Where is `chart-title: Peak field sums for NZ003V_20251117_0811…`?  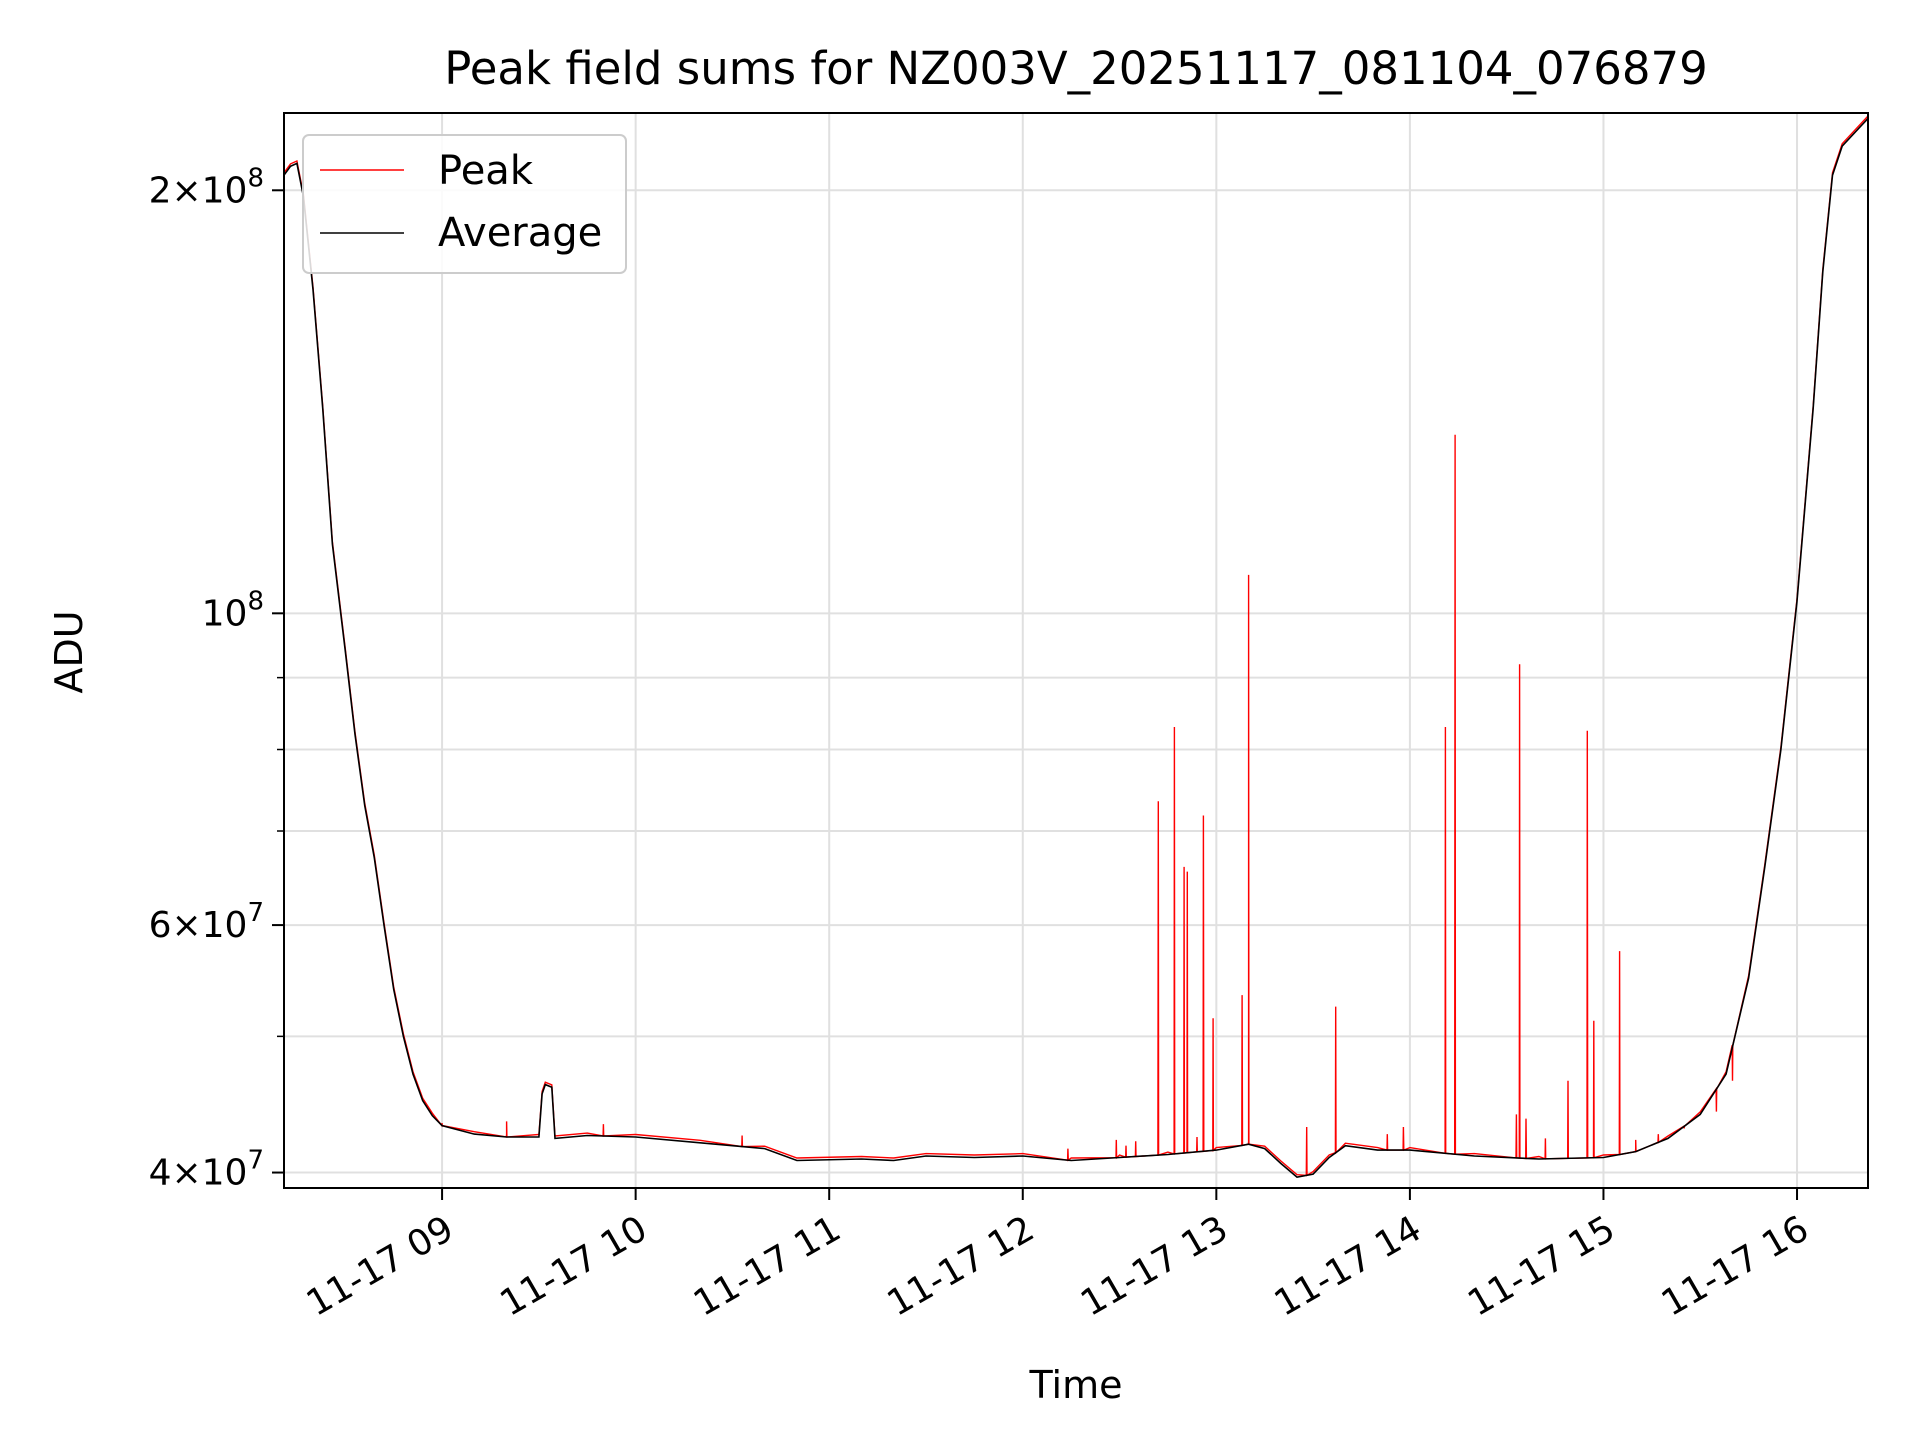
chart-title: Peak field sums for NZ003V_20251117_0811… is located at coordinates (1076, 68).